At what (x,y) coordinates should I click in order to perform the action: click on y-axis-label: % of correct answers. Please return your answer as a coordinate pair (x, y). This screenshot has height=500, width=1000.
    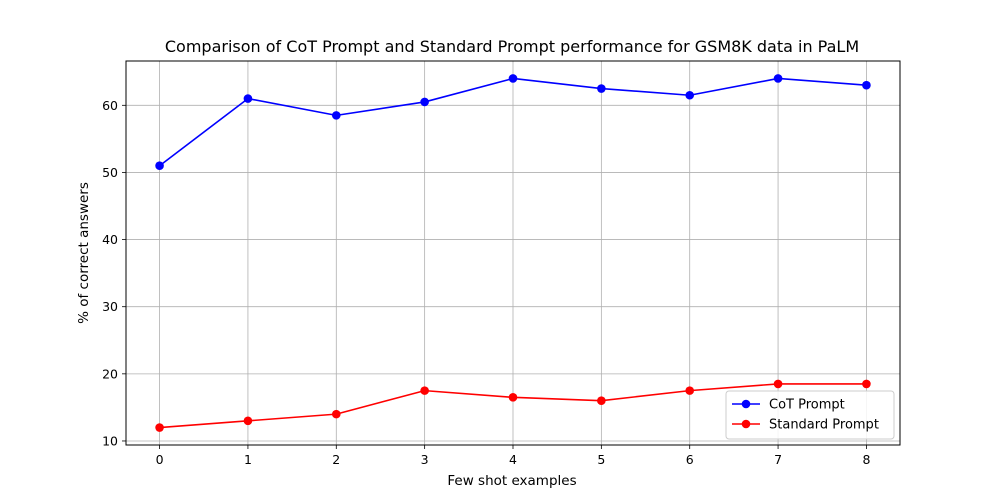
    Looking at the image, I should click on (84, 253).